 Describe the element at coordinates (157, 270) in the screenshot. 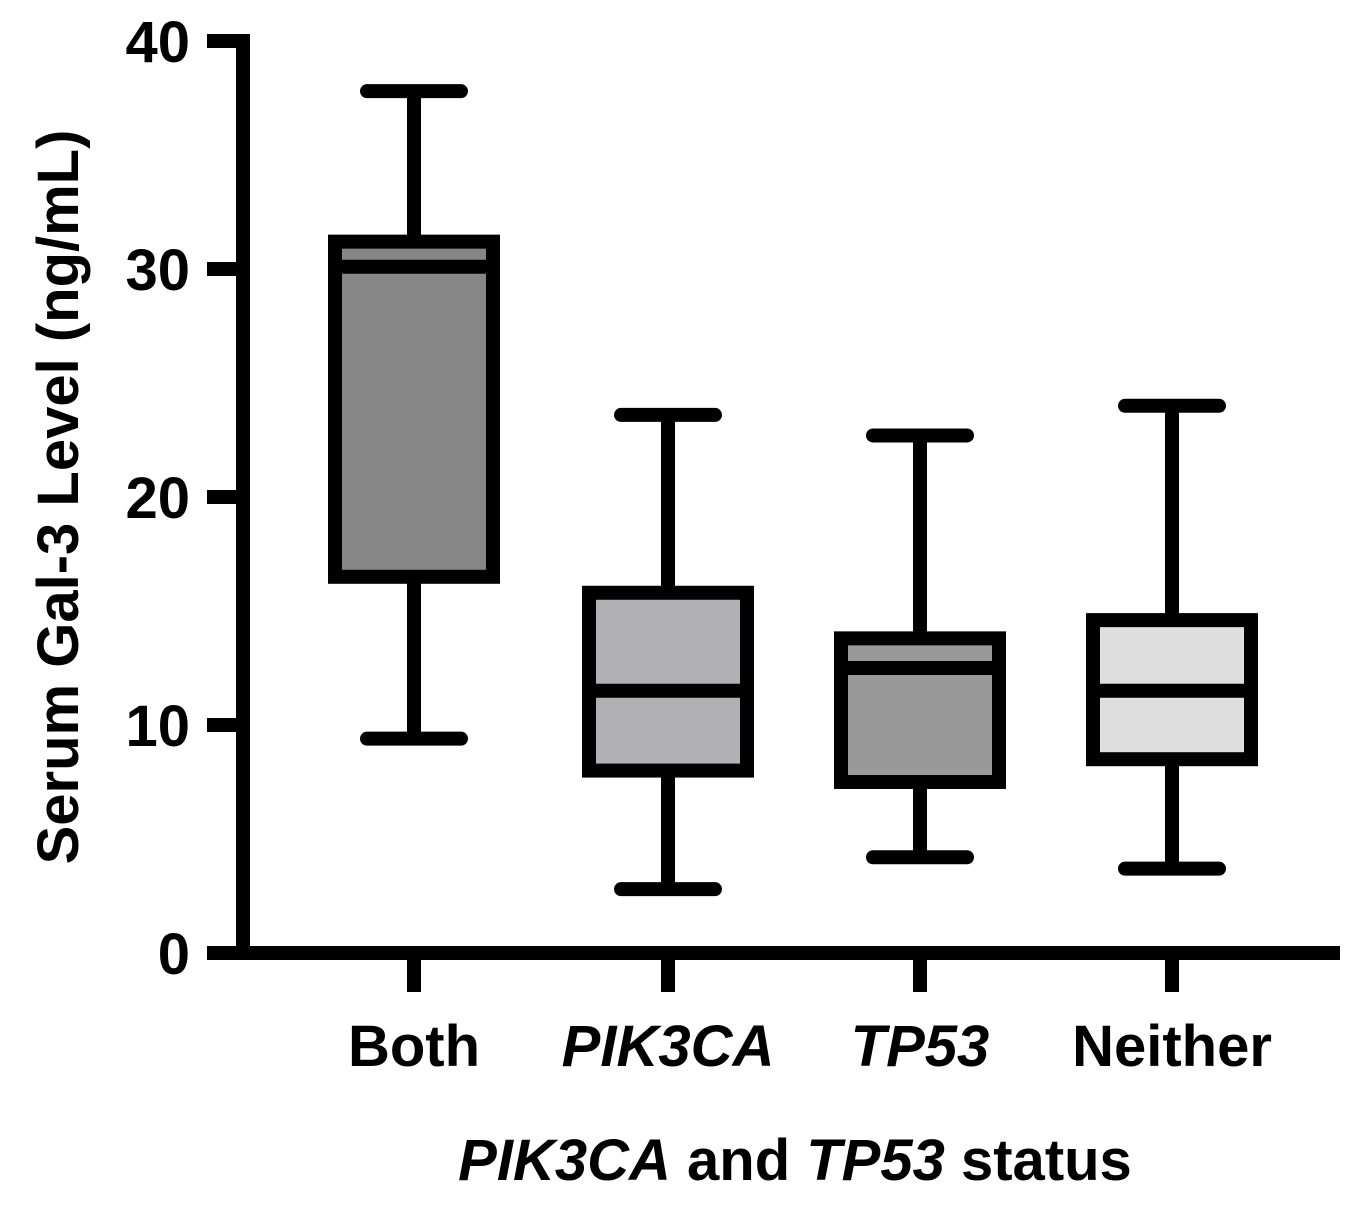

I see `y-tick-label: 30` at that location.